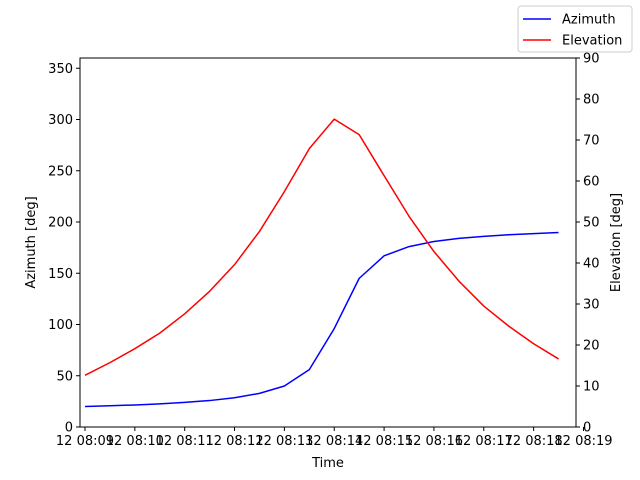  I want to click on y-right-tick-label: 20, so click(591, 346).